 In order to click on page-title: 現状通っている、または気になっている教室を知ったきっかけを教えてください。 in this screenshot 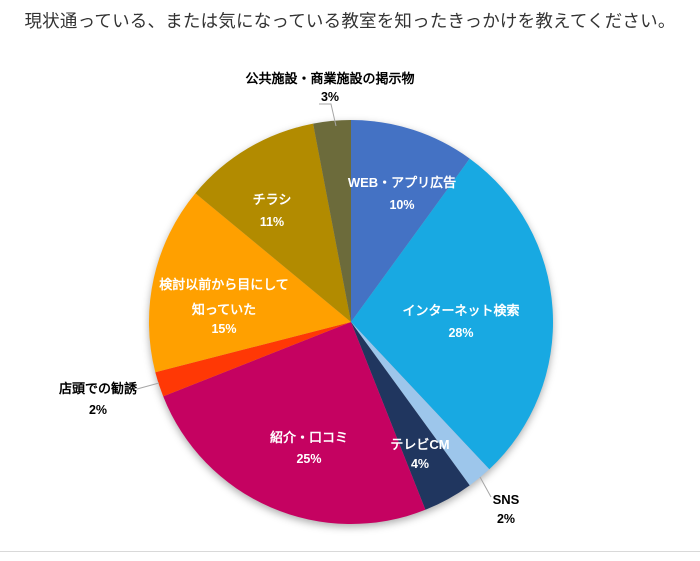, I will do `click(350, 21)`.